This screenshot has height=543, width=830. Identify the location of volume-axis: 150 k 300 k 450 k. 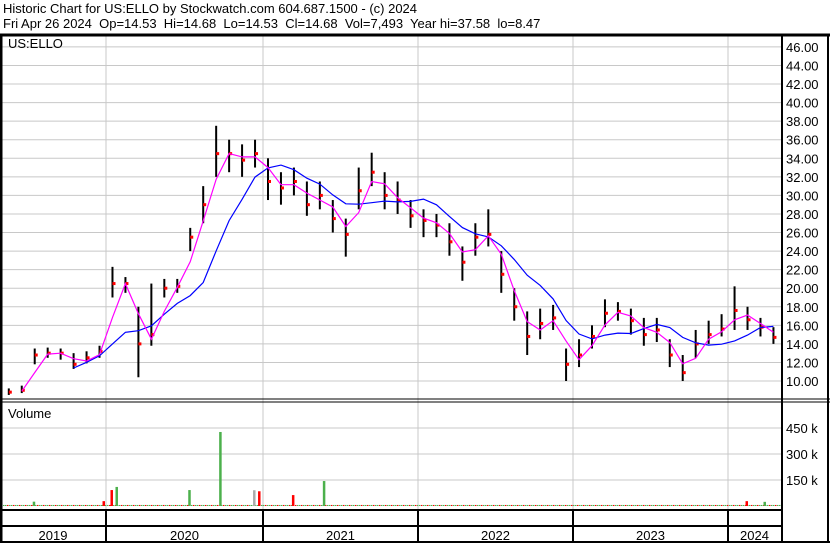
(802, 454).